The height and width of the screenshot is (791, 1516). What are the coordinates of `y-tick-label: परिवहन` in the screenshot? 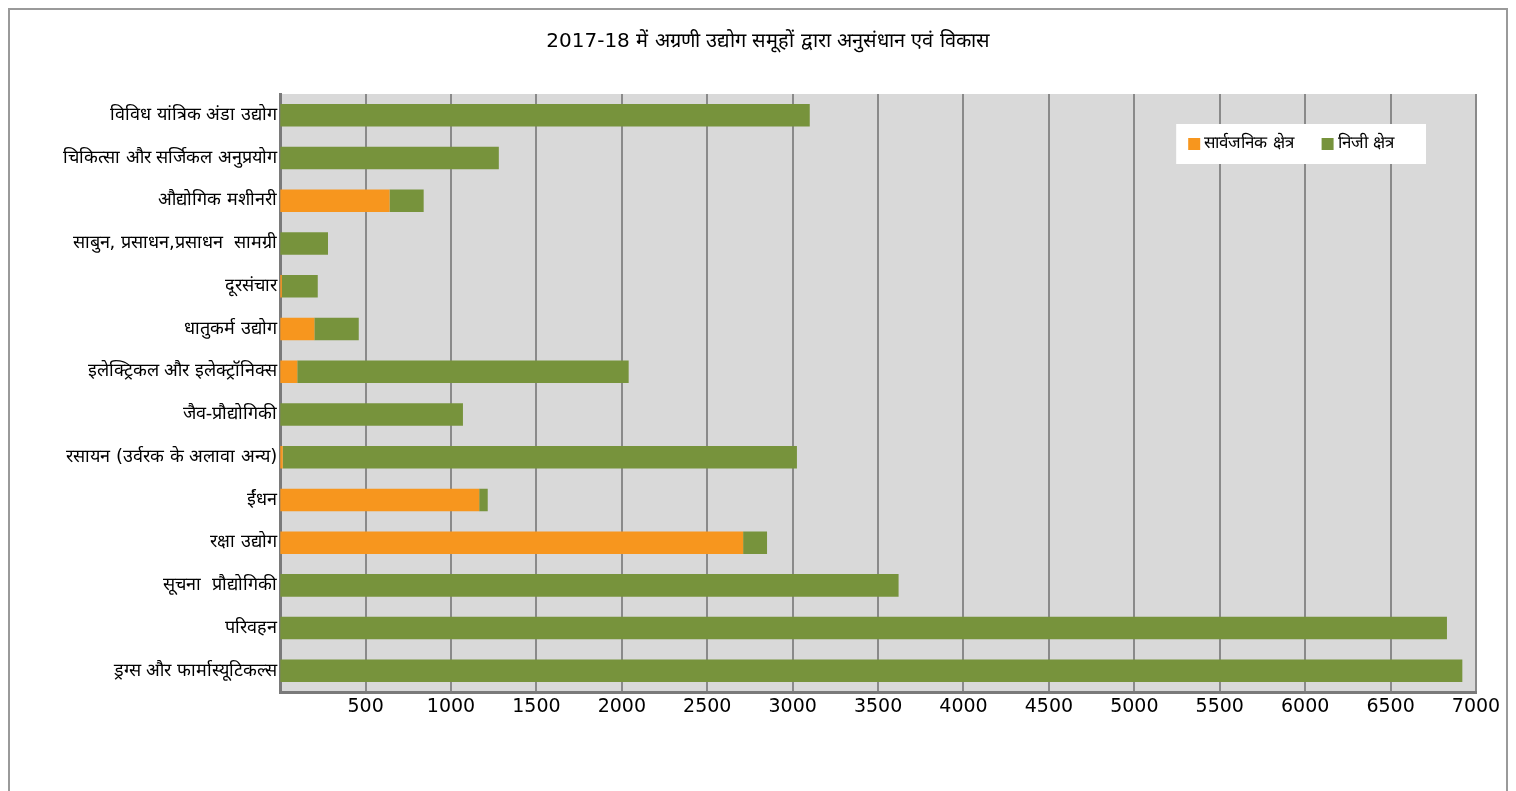 It's located at (252, 626).